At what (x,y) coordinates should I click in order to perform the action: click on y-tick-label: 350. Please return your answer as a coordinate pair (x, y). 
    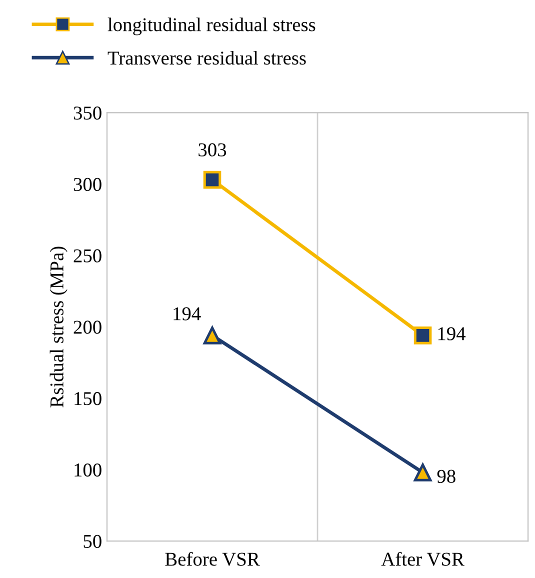
    Looking at the image, I should click on (88, 113).